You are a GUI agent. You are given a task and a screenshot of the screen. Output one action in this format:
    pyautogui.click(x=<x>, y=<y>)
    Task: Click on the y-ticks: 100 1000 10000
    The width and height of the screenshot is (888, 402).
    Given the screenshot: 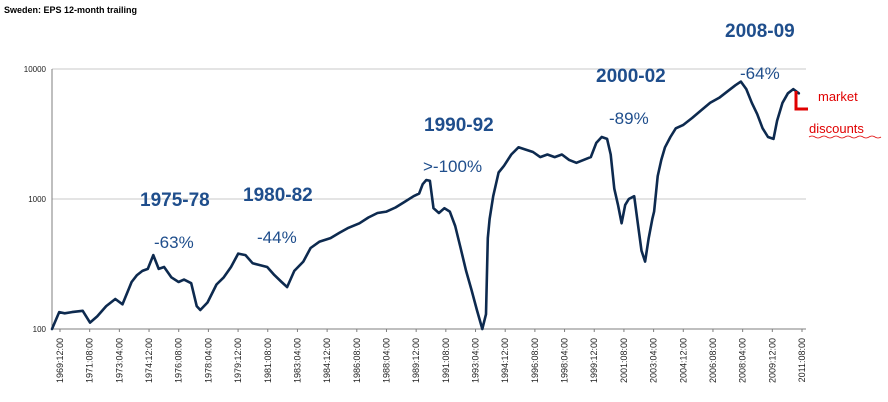 What is the action you would take?
    pyautogui.click(x=35, y=199)
    